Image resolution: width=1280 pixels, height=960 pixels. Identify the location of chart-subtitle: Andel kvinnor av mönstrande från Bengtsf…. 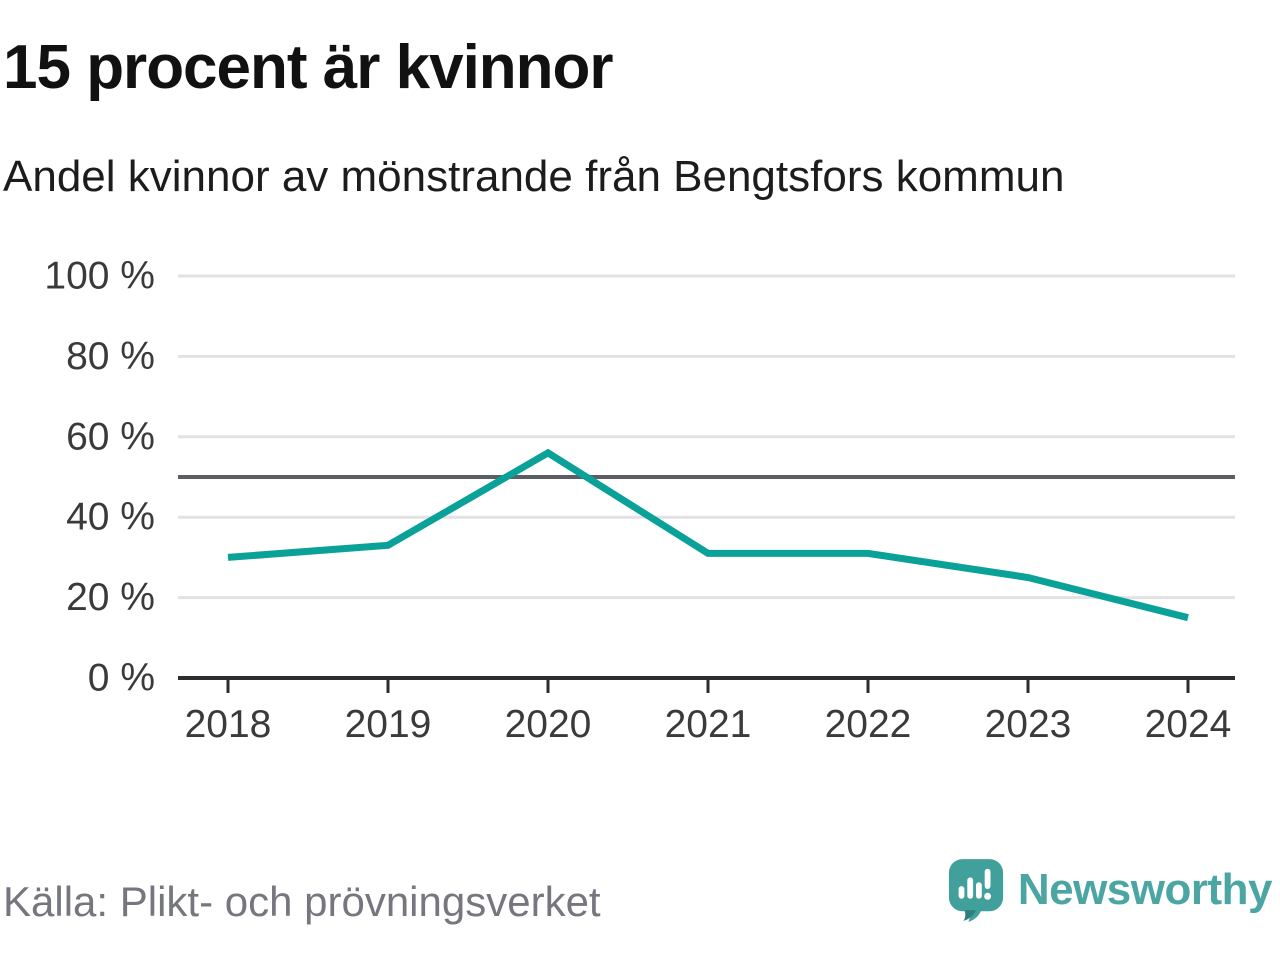
(534, 176).